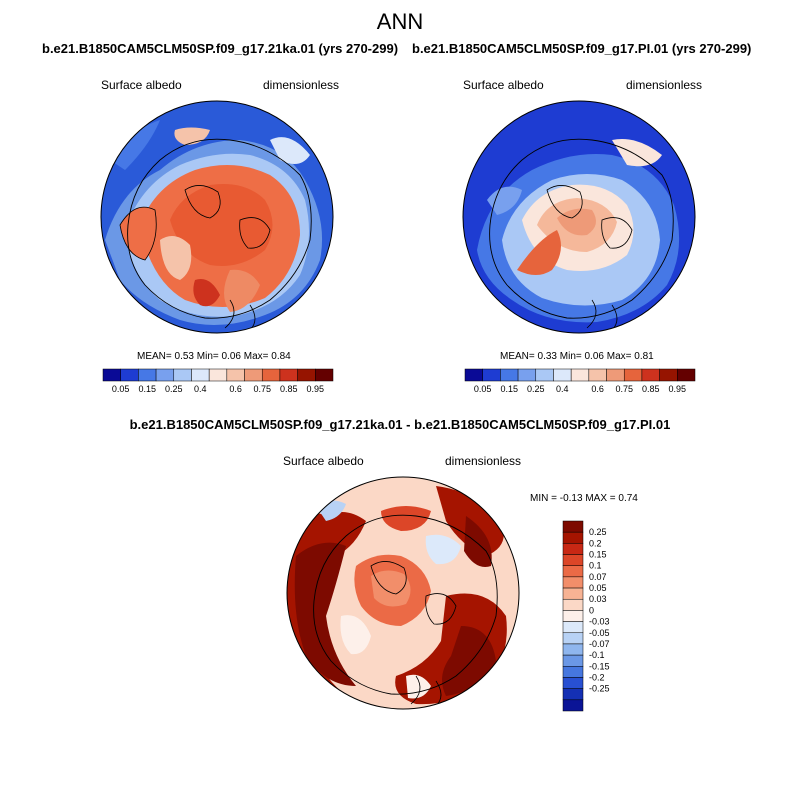 The width and height of the screenshot is (800, 800). Describe the element at coordinates (323, 461) in the screenshot. I see `diff-panel-variable: Surface albedo` at that location.